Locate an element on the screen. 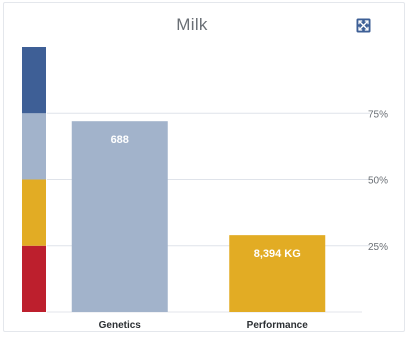 This screenshot has height=337, width=410. y-tick-label: 50% is located at coordinates (378, 181).